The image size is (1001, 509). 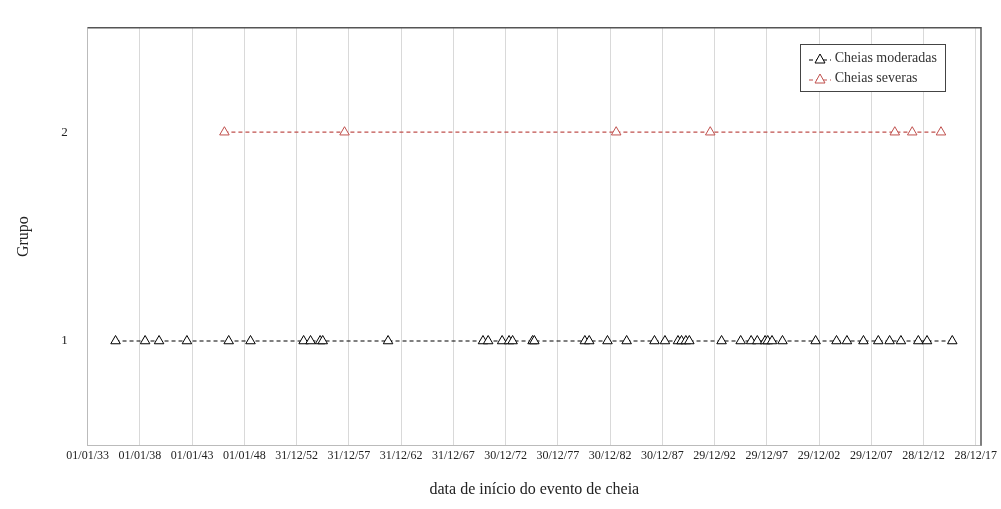 I want to click on x-tick-label: 31/12/62, so click(x=401, y=454).